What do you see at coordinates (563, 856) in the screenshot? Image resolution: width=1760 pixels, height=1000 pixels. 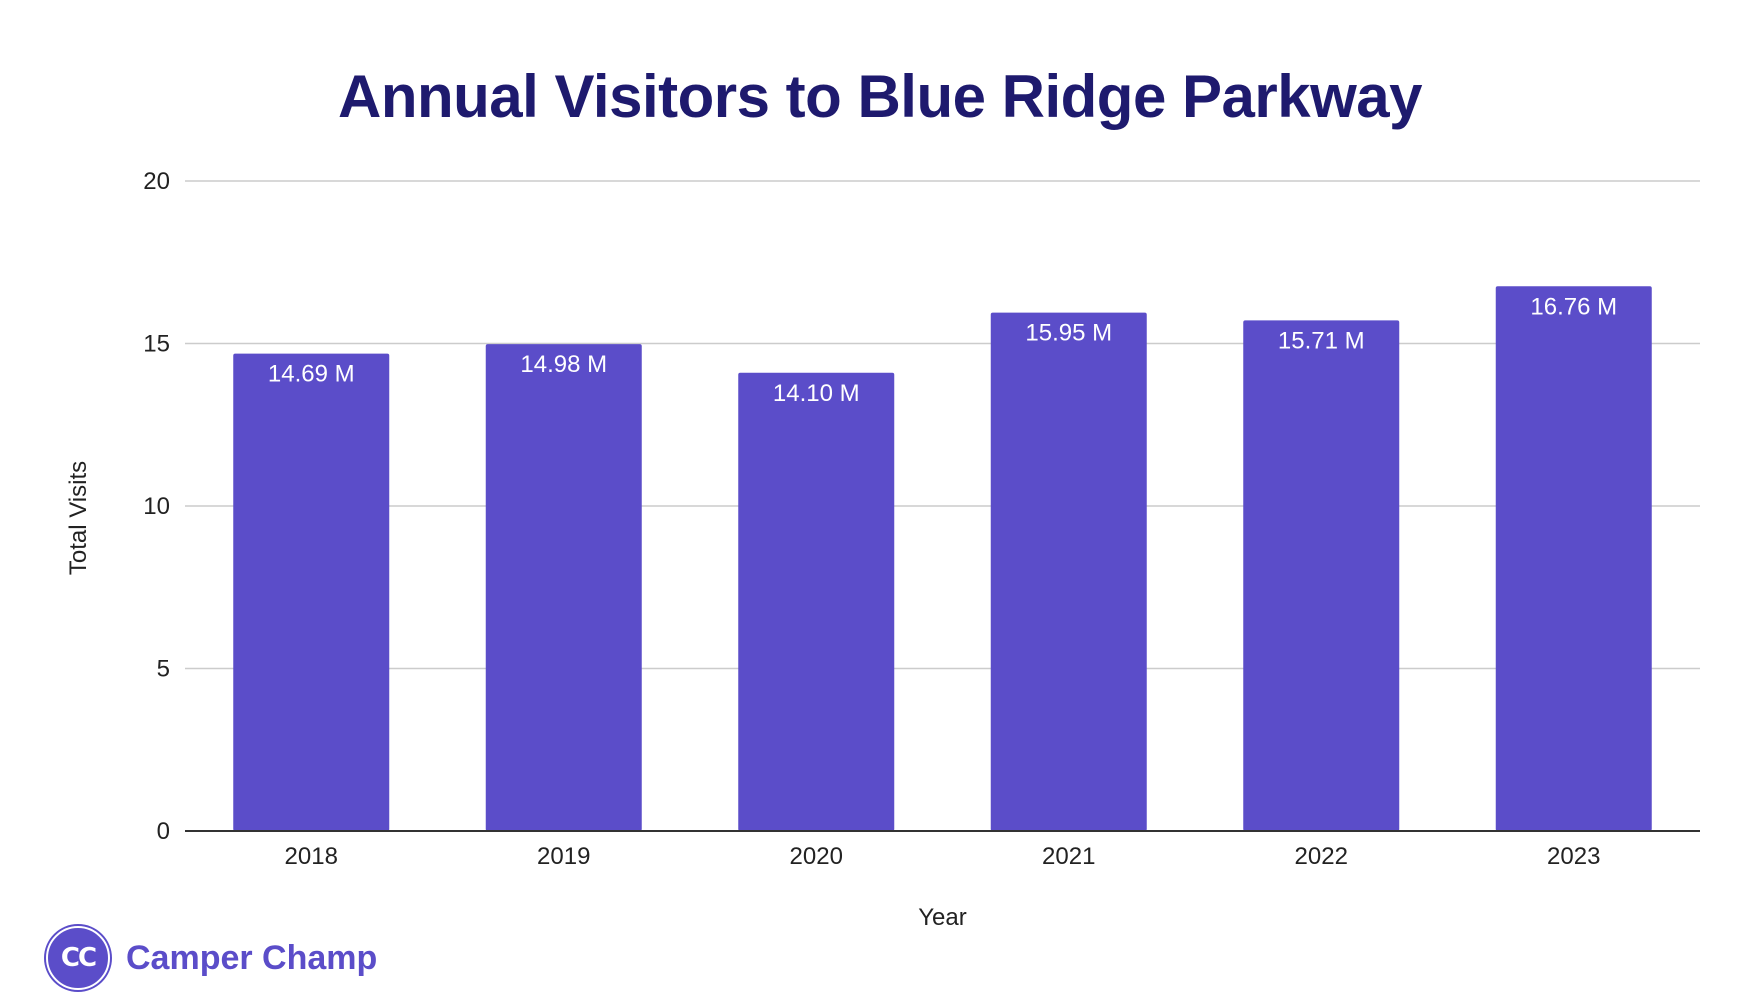 I see `x-tick-label: 2019` at bounding box center [563, 856].